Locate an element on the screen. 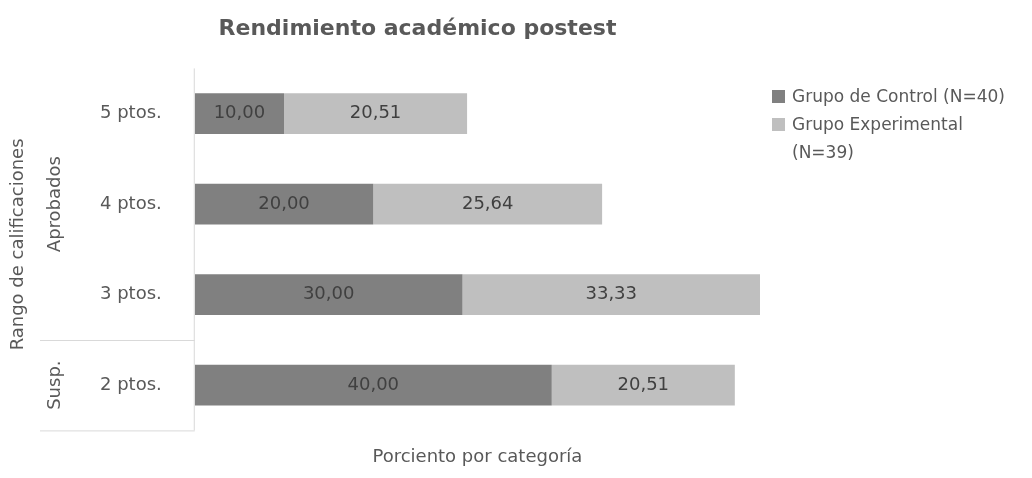  legend-label: Grupo Experimental (N=39) is located at coordinates (877, 138).